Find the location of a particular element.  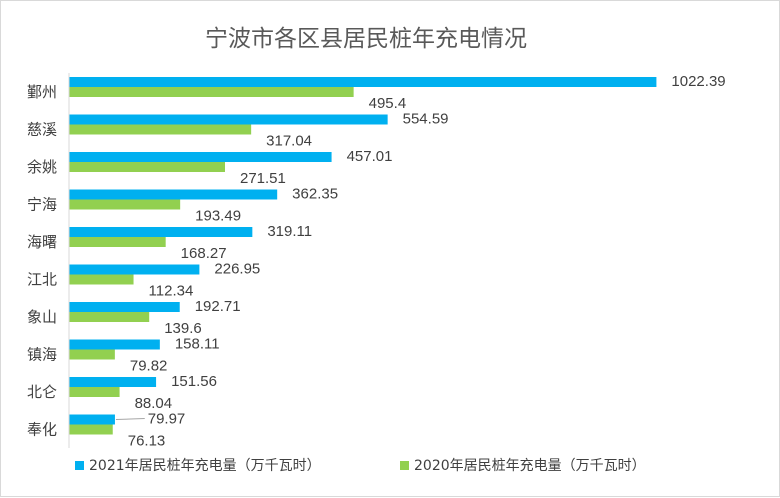

category-label: 鄞州 is located at coordinates (42, 92).